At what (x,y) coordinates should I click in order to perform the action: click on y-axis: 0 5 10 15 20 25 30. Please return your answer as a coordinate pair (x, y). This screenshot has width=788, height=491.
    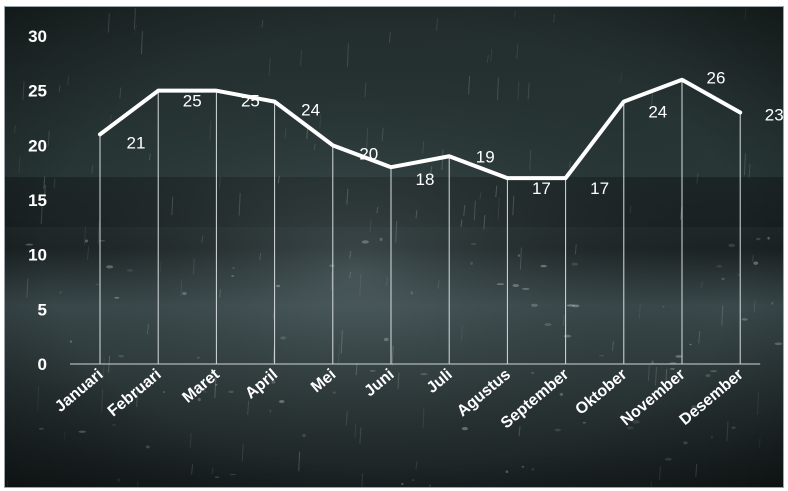
    Looking at the image, I should click on (37, 200).